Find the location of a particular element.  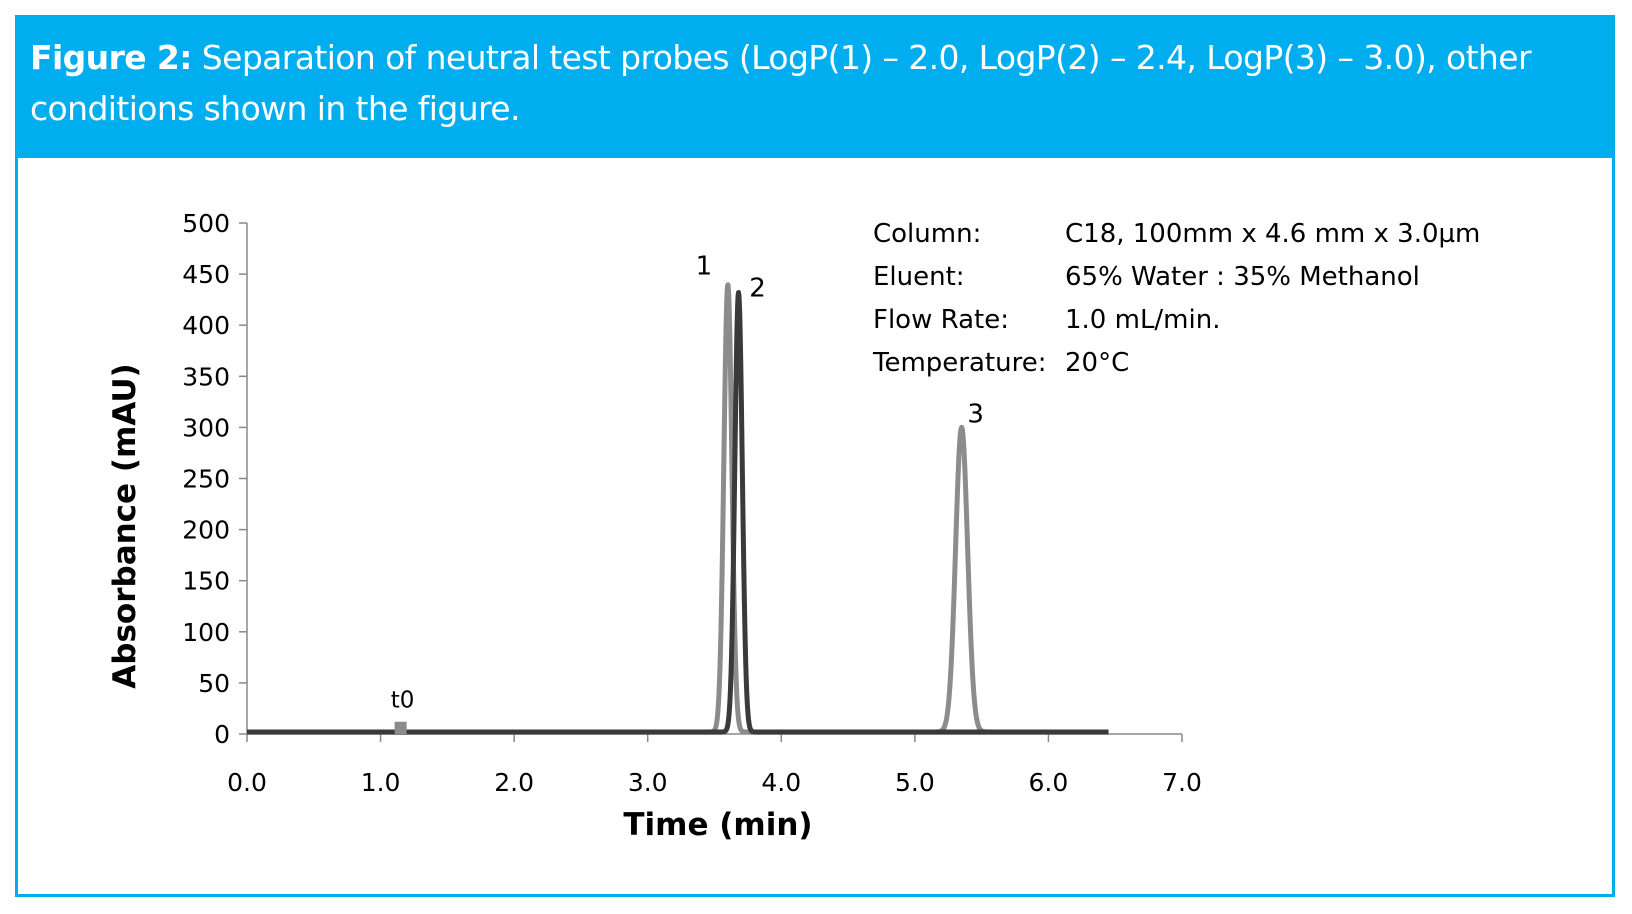

x-tick-label: 7.0 is located at coordinates (1182, 782).